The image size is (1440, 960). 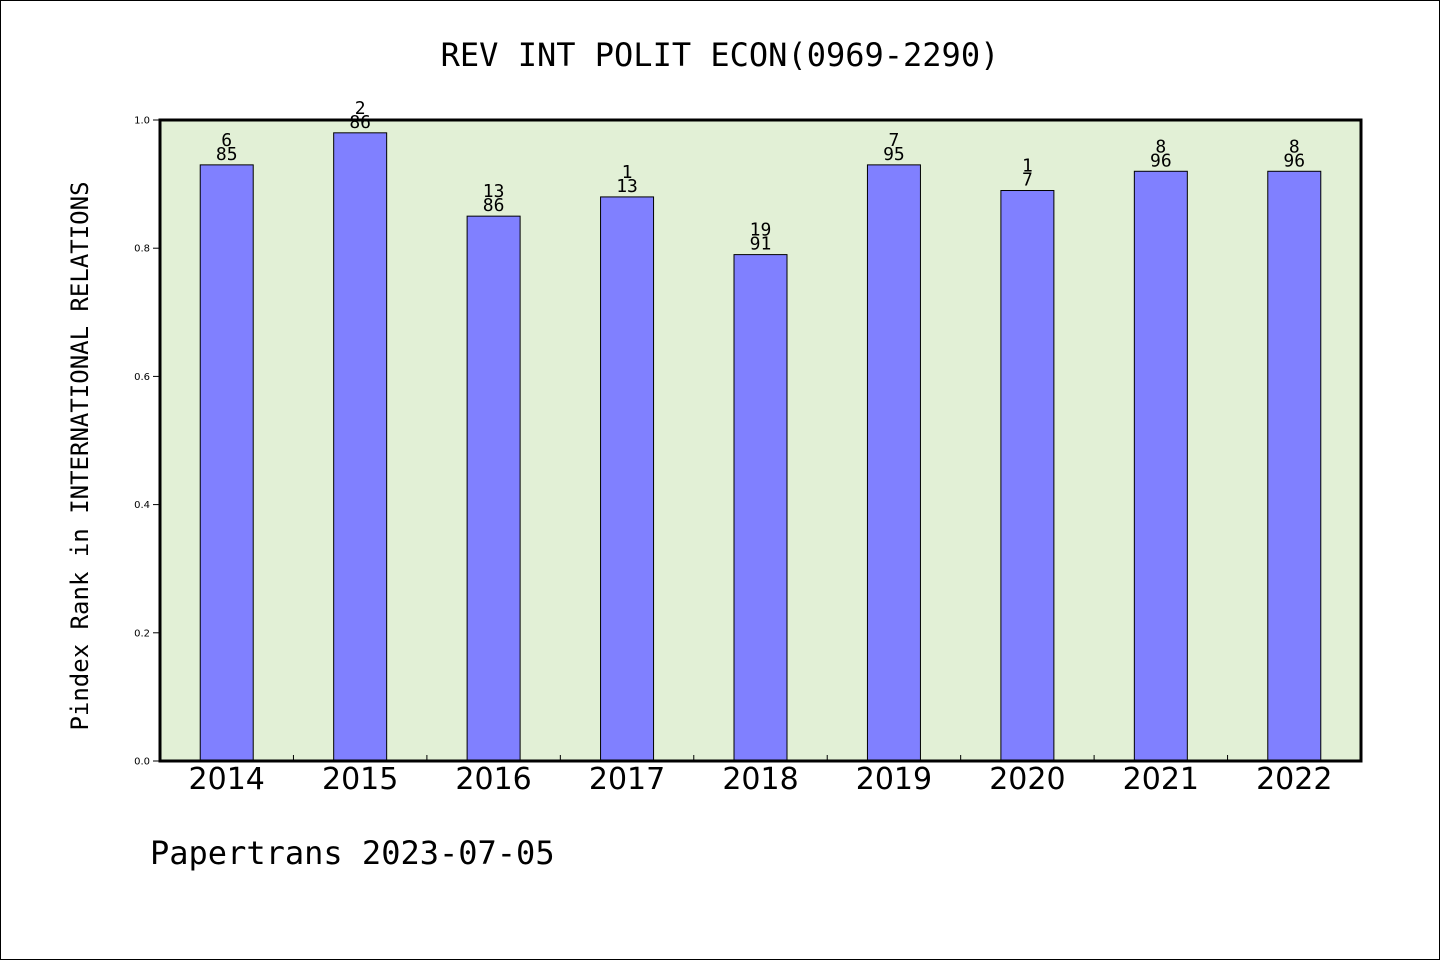 I want to click on bar-count-label: 7, so click(x=894, y=140).